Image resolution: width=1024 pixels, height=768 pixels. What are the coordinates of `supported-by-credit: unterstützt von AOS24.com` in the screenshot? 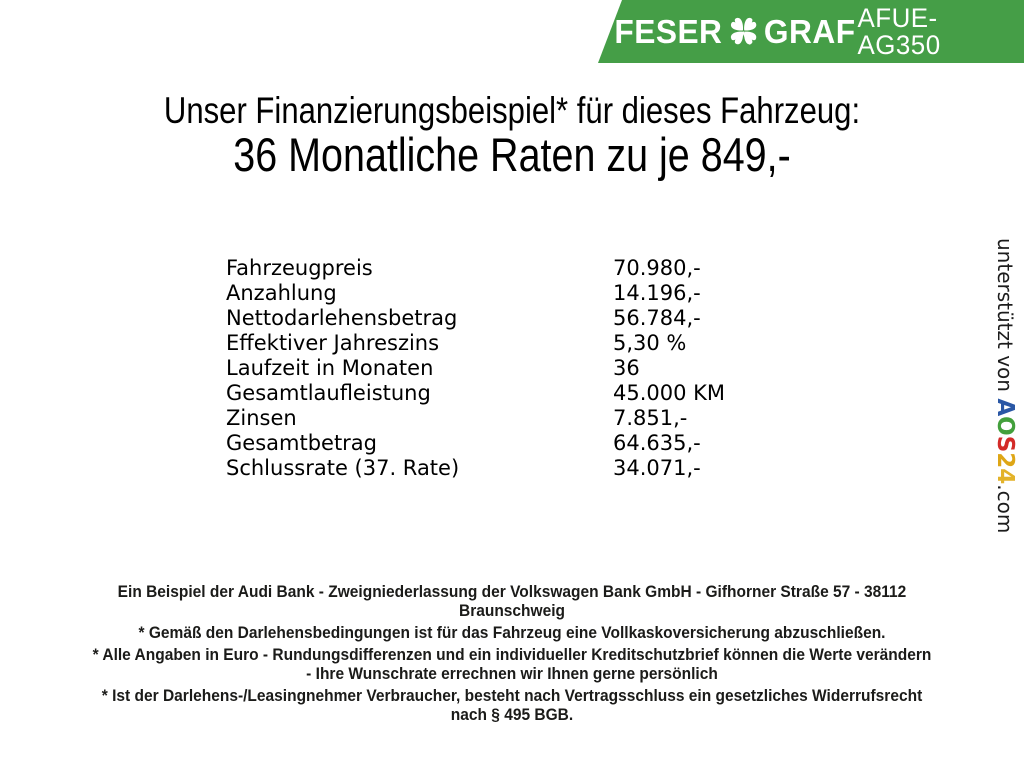 It's located at (1000, 403).